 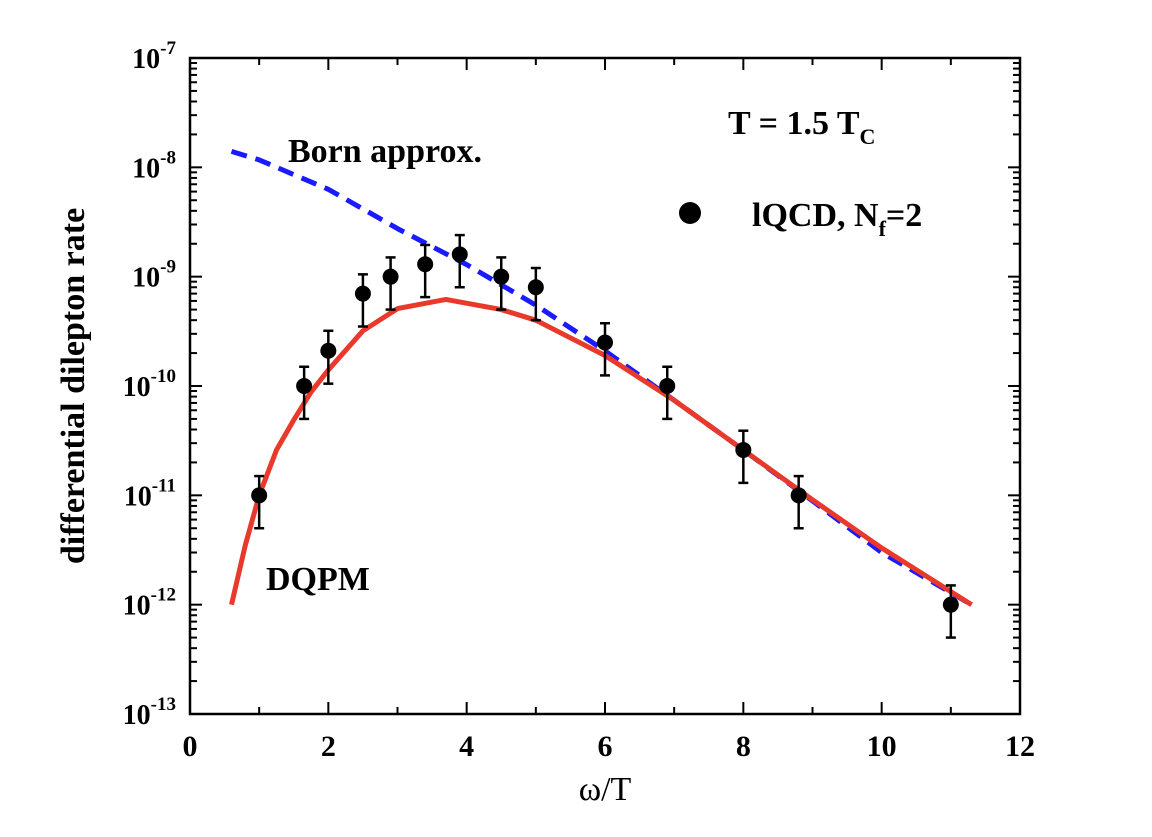 What do you see at coordinates (318, 579) in the screenshot?
I see `annotation-dqpm: DQPM` at bounding box center [318, 579].